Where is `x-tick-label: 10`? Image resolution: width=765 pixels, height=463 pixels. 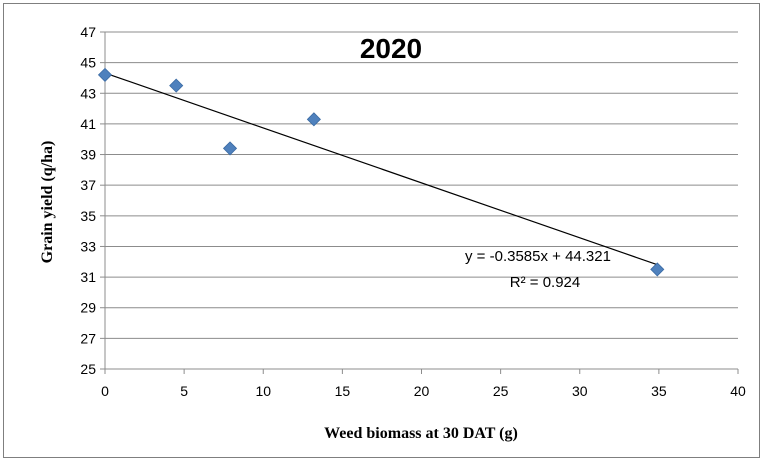
x-tick-label: 10 is located at coordinates (263, 391).